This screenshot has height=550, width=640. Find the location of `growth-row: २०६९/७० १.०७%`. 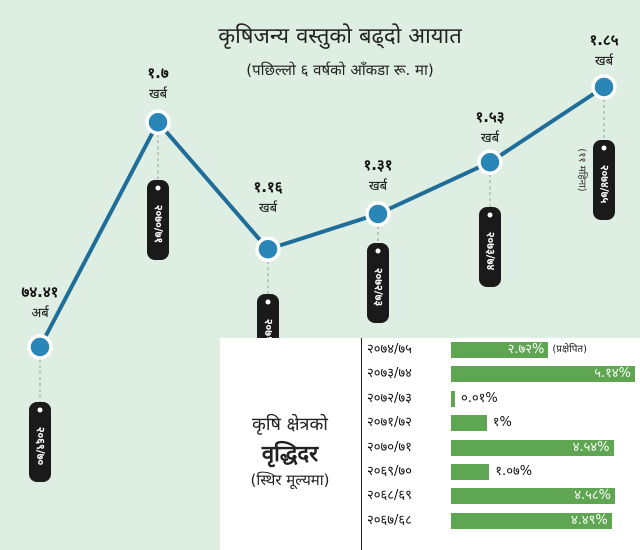

growth-row: २०६९/७० १.०७% is located at coordinates (502, 472).